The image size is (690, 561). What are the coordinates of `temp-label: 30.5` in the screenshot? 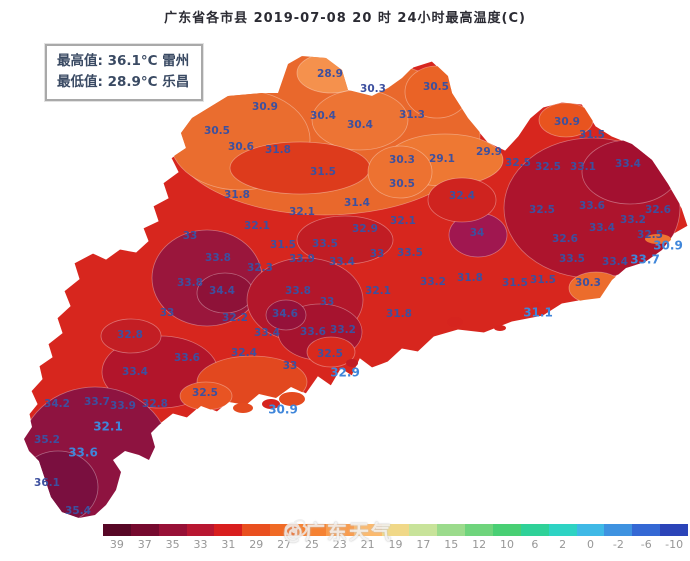 It's located at (402, 184).